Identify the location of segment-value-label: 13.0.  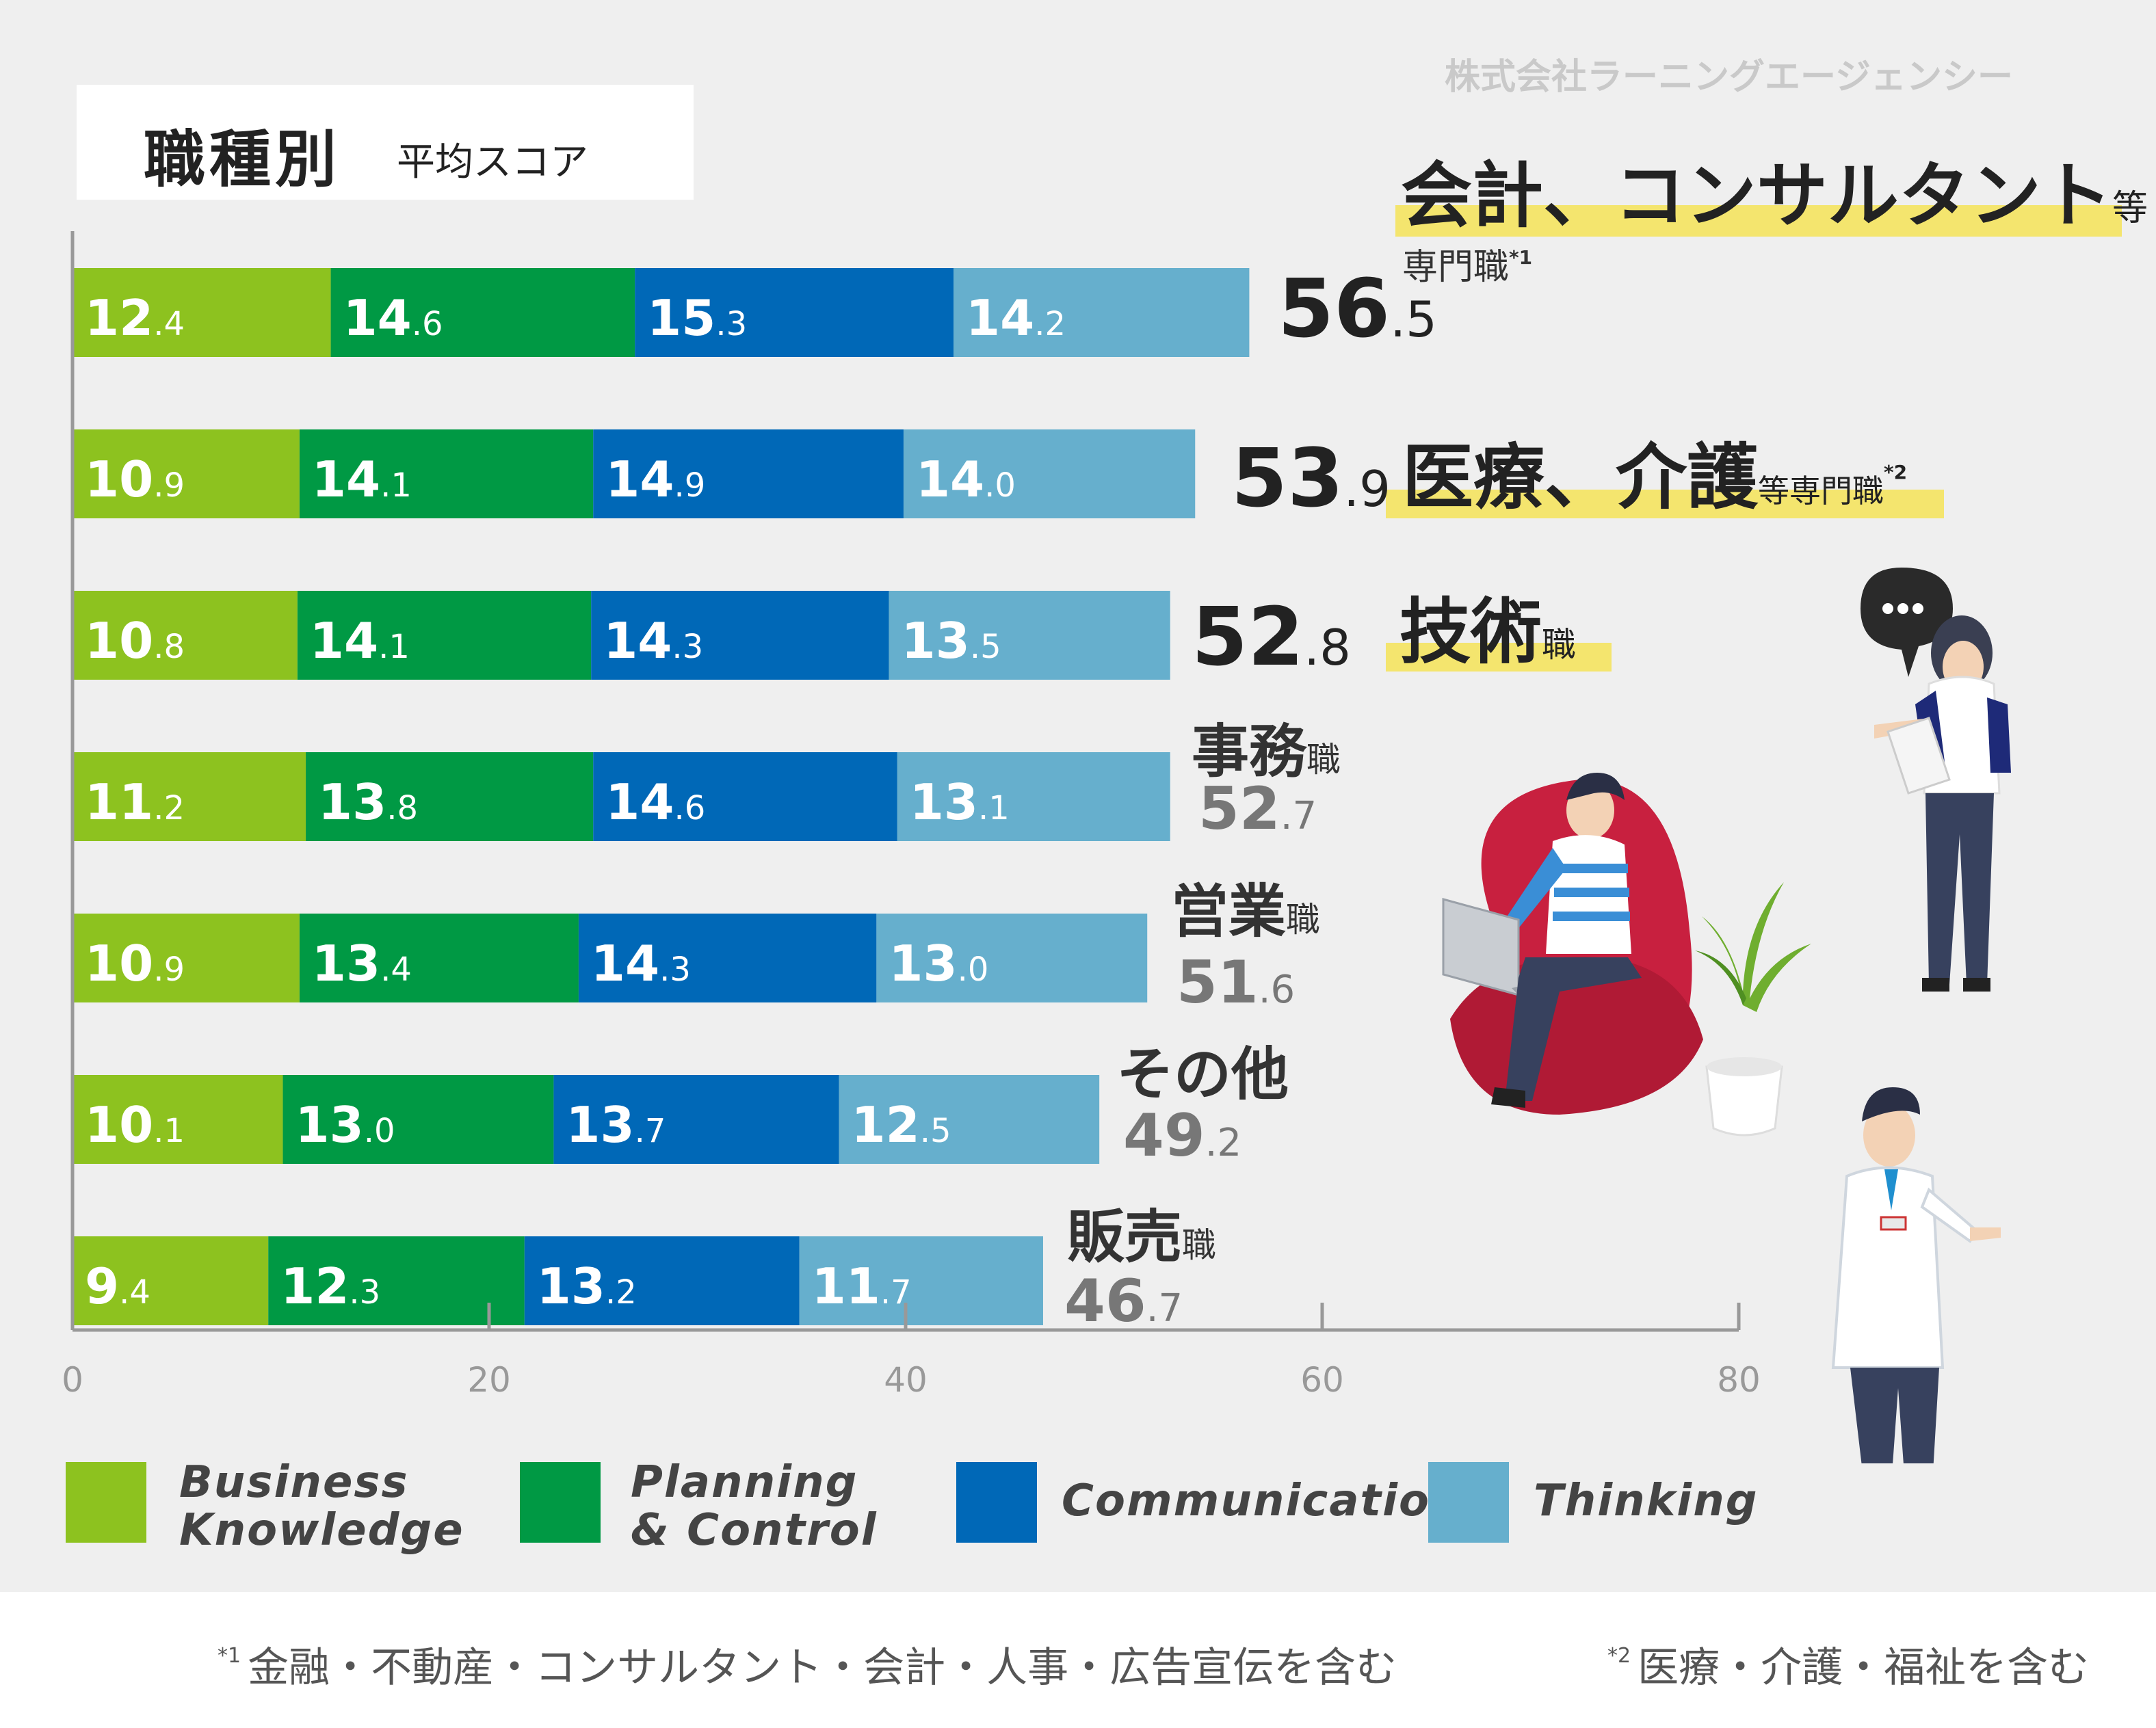
(345, 1125).